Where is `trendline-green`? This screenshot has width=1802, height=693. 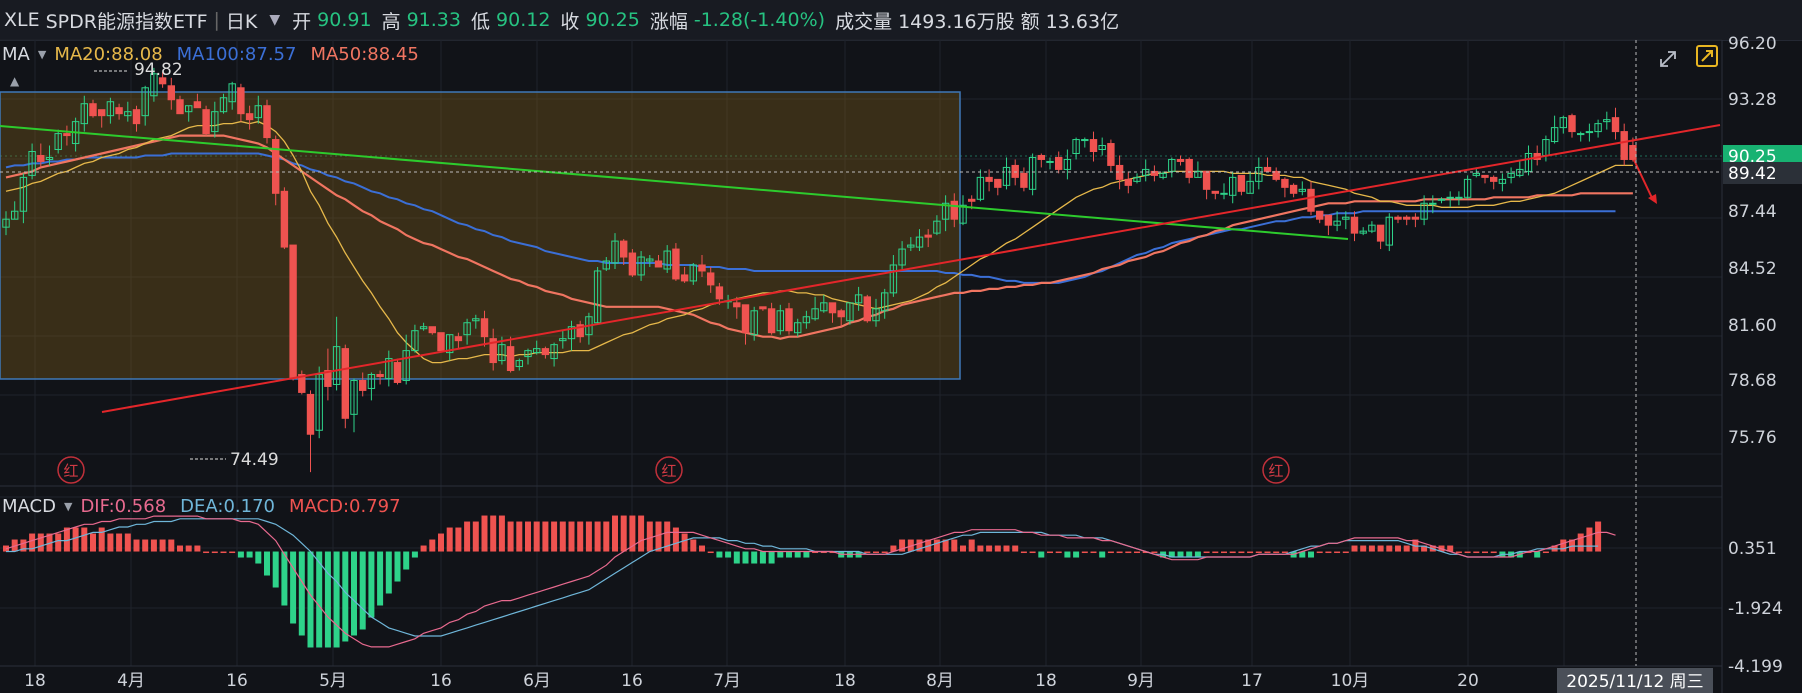
trendline-green is located at coordinates (674, 182).